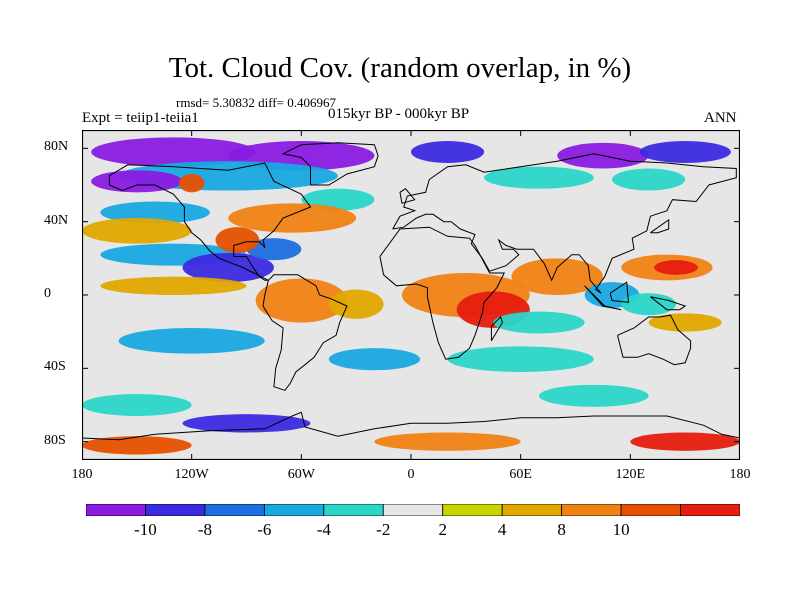 The height and width of the screenshot is (600, 800). I want to click on colorbar-boxes, so click(413, 510).